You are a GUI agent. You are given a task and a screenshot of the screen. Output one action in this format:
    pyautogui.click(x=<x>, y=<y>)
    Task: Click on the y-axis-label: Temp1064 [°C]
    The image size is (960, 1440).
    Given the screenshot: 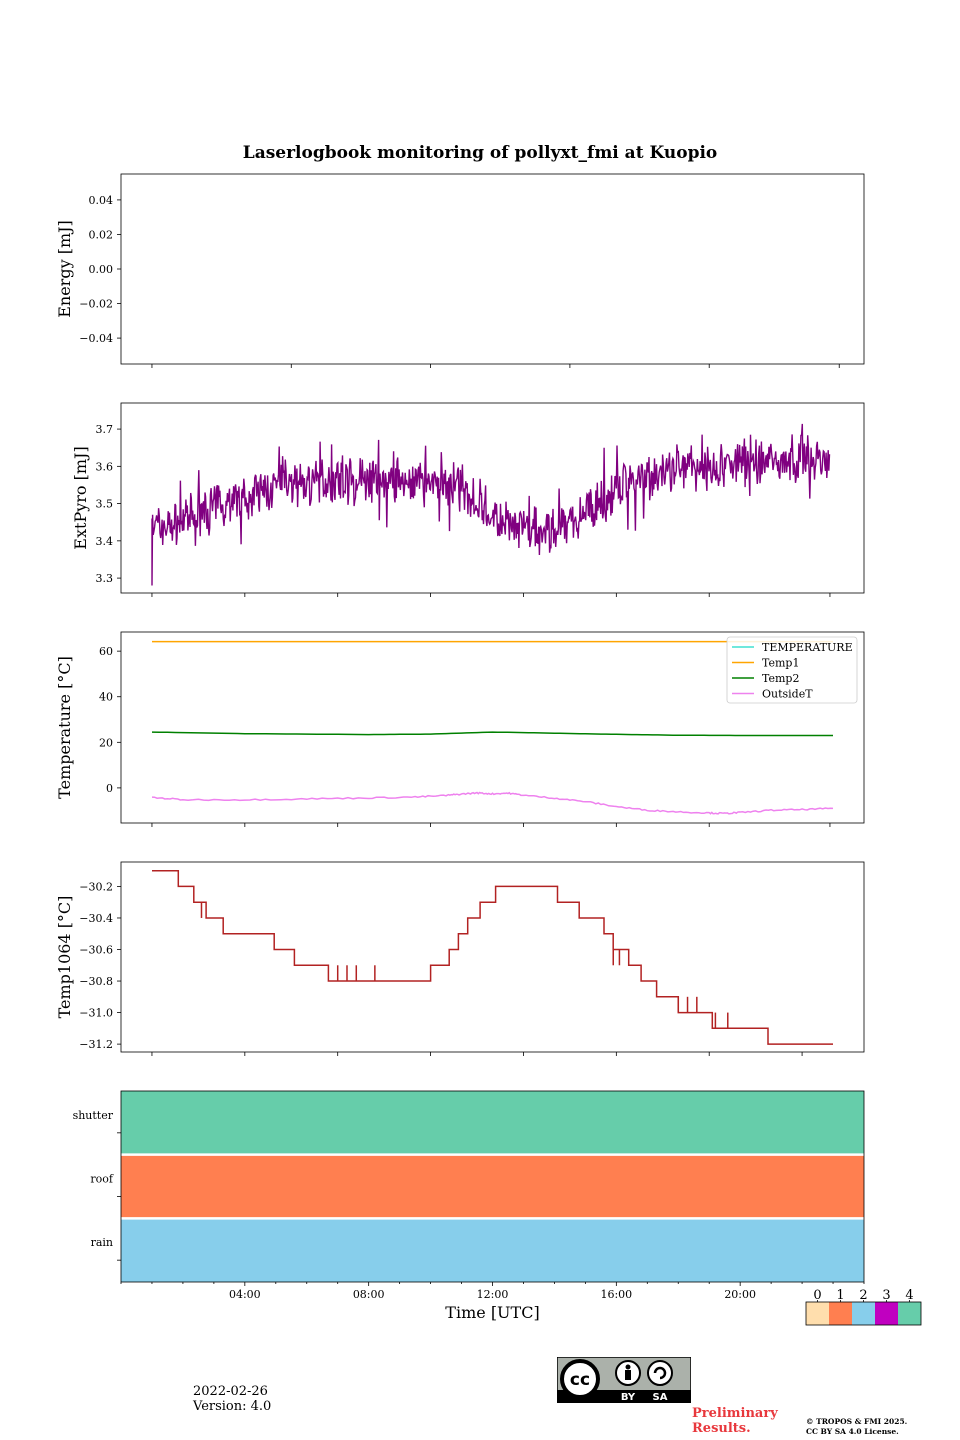 What is the action you would take?
    pyautogui.click(x=64, y=957)
    